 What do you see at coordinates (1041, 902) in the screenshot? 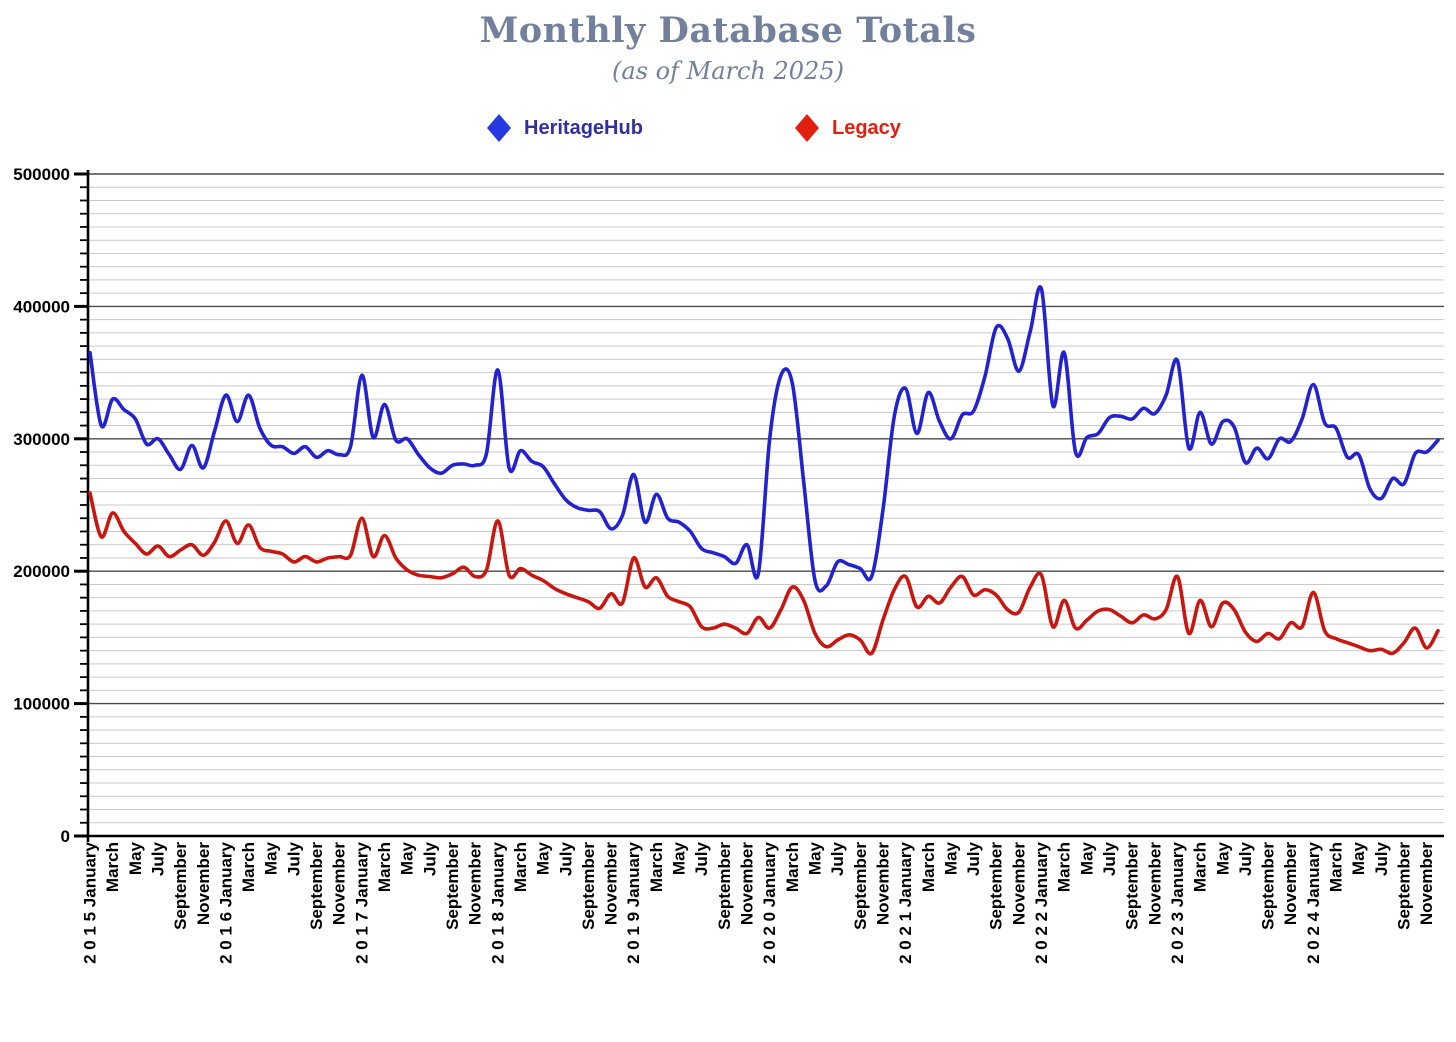
I see `x-axis-label: 2 0 2 2 January` at bounding box center [1041, 902].